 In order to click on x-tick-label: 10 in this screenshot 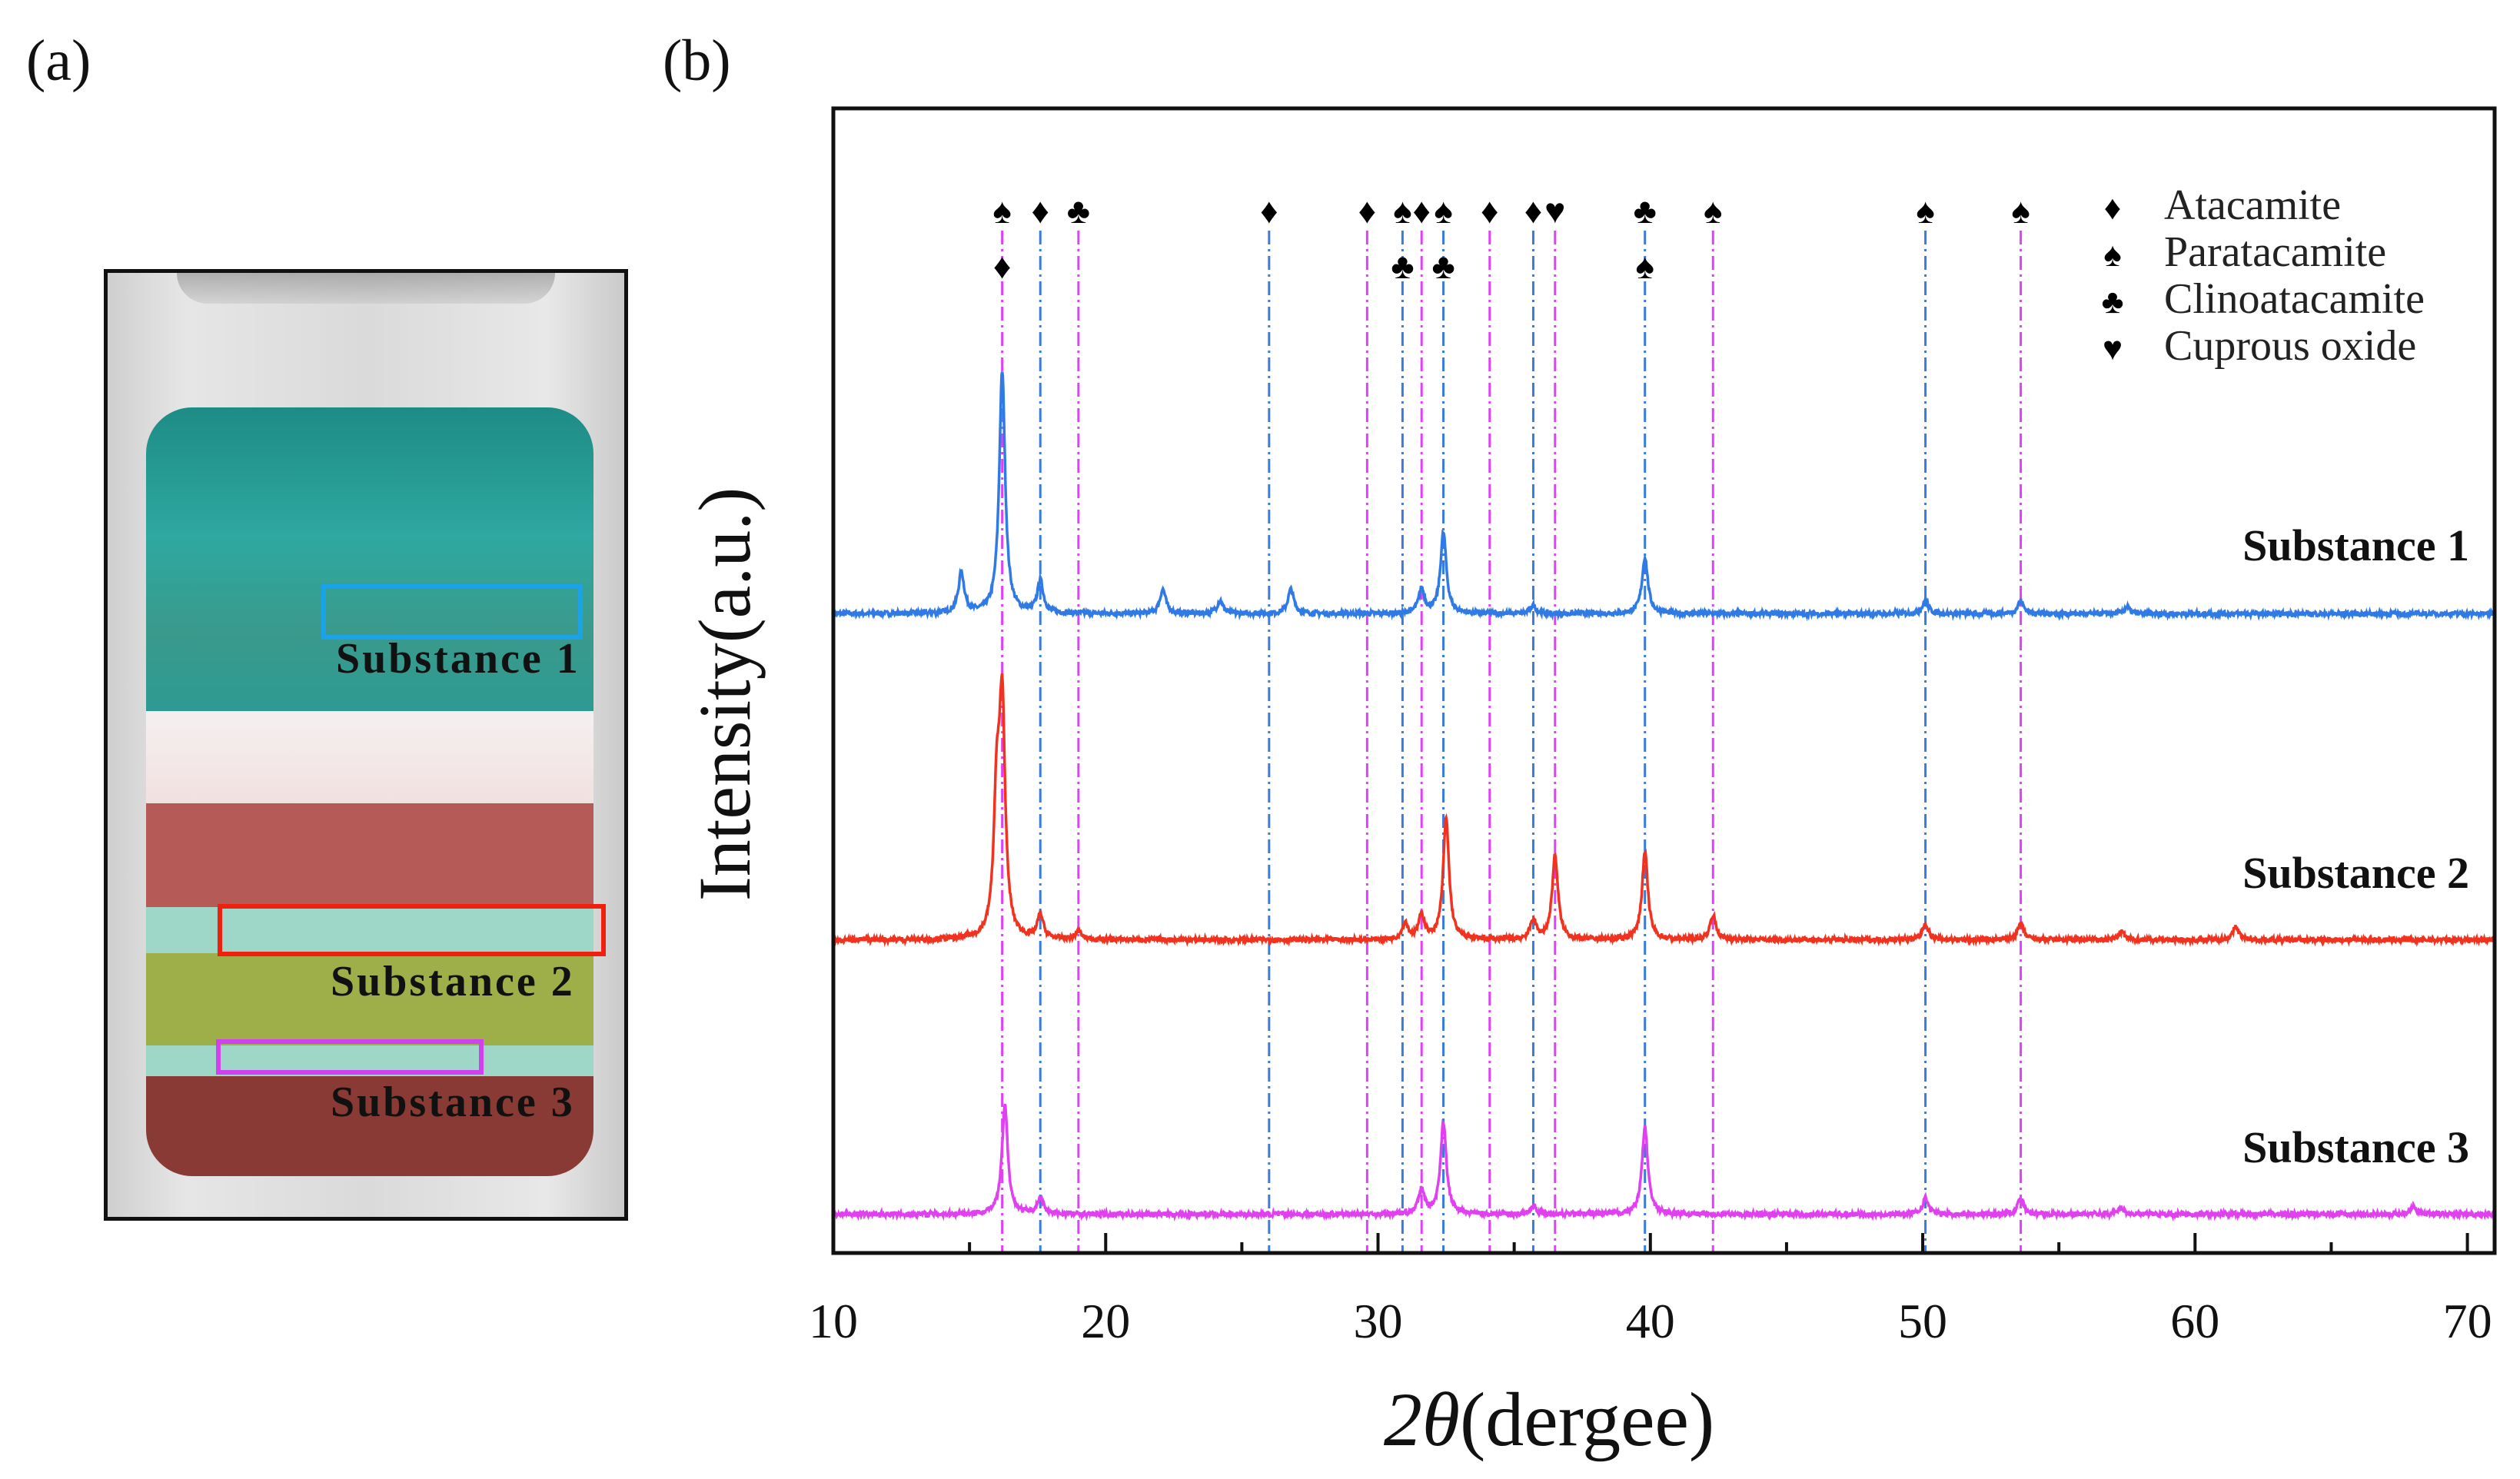, I will do `click(834, 1321)`.